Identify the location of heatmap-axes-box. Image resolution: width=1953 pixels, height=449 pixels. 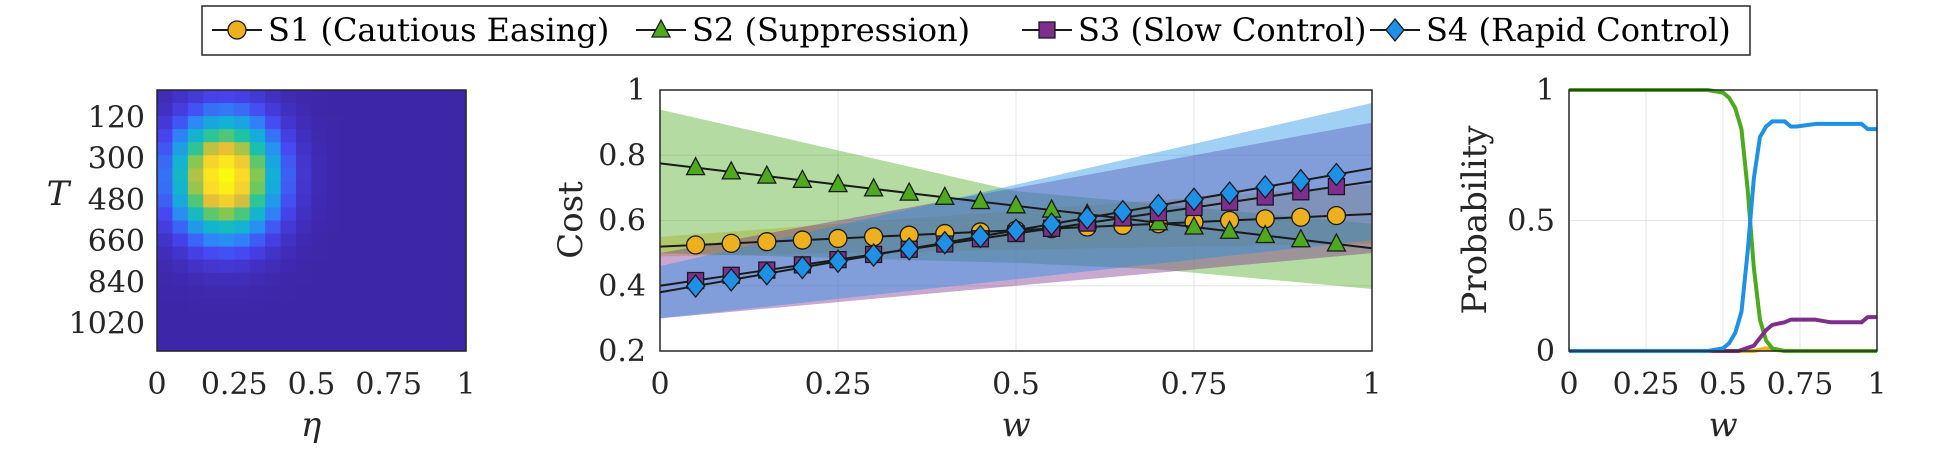
(311, 220).